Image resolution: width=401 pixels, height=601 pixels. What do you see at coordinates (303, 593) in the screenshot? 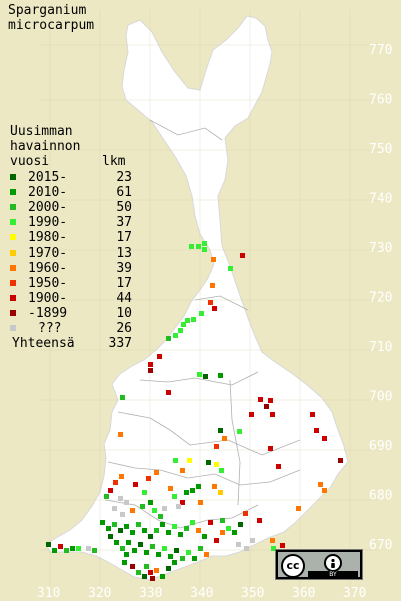
I see `x-axis-tick-label: 360` at bounding box center [303, 593].